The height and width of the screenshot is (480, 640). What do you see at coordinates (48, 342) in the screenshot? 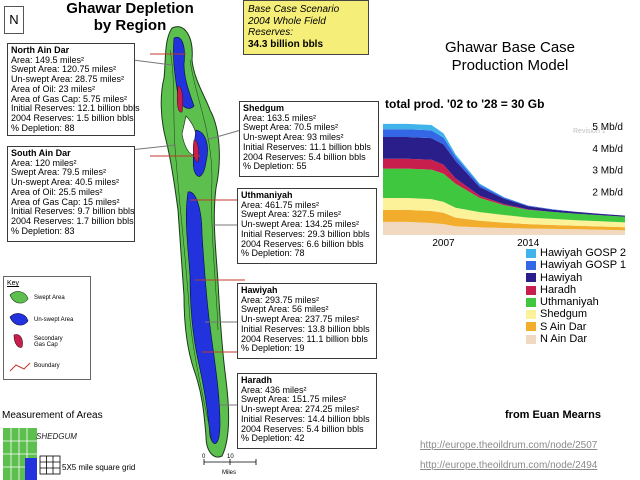
I see `key-item: Secondary Gas Cap` at bounding box center [48, 342].